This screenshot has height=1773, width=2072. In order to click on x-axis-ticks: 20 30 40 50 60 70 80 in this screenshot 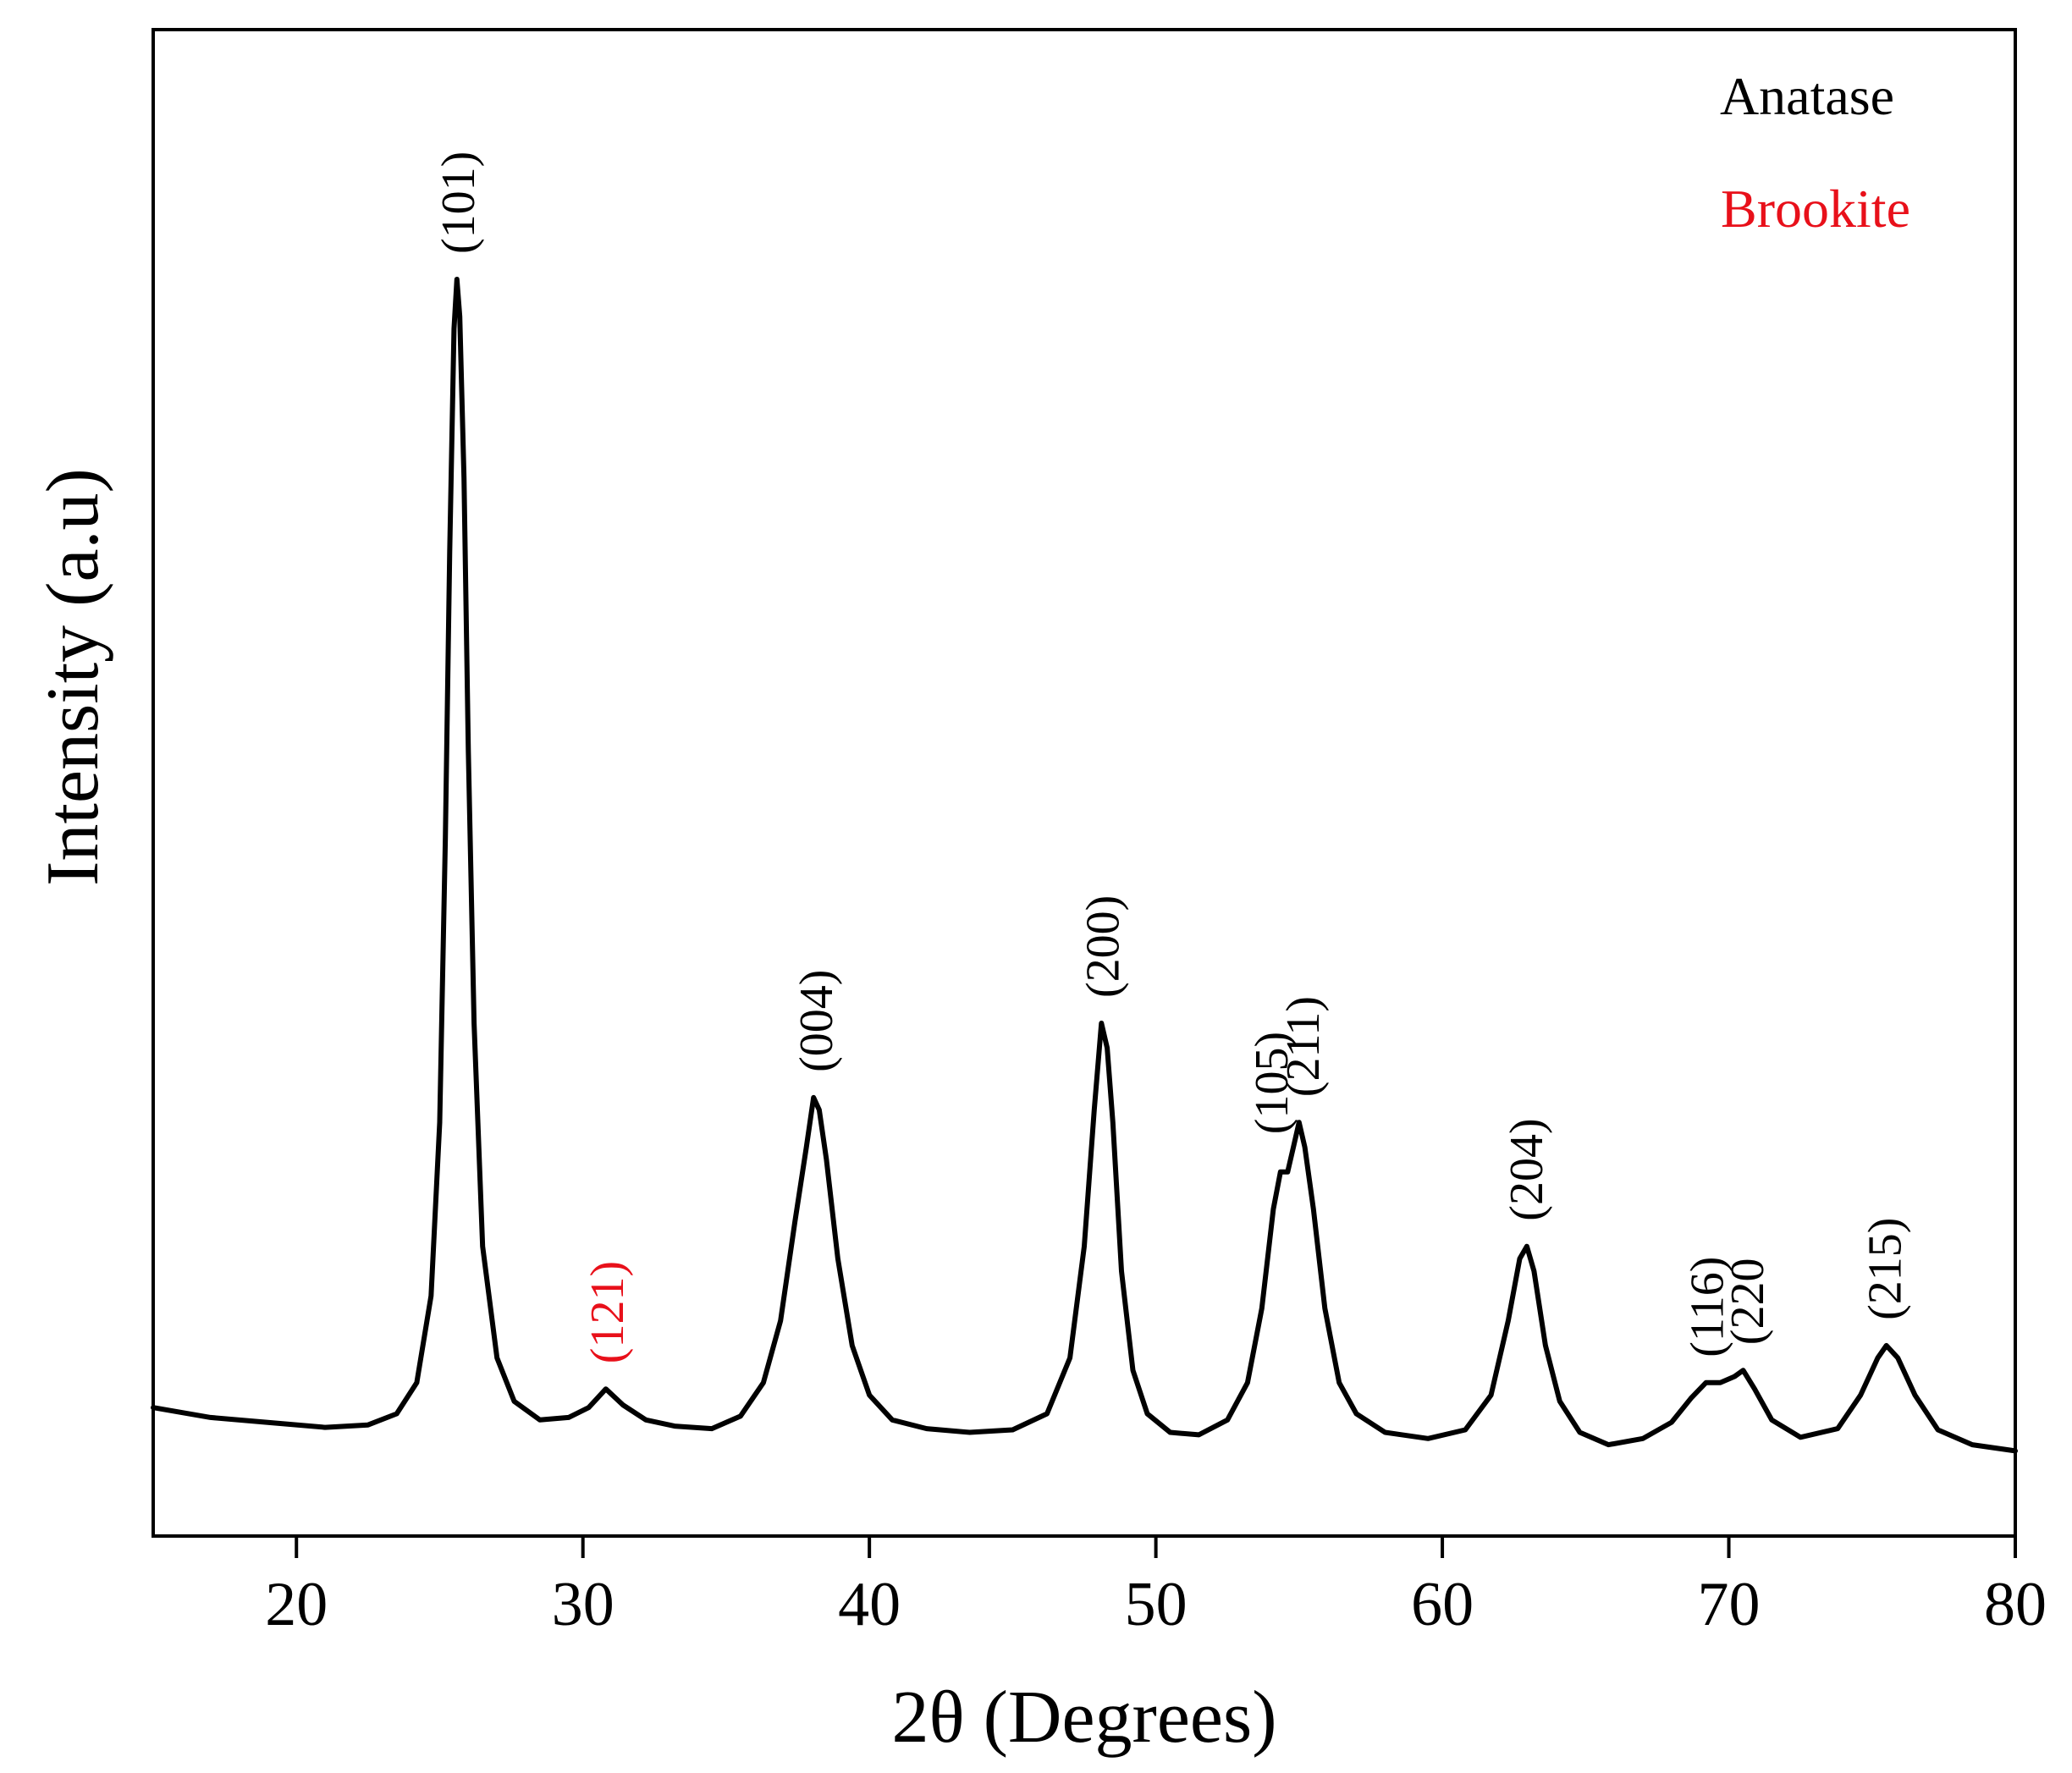, I will do `click(1156, 1587)`.